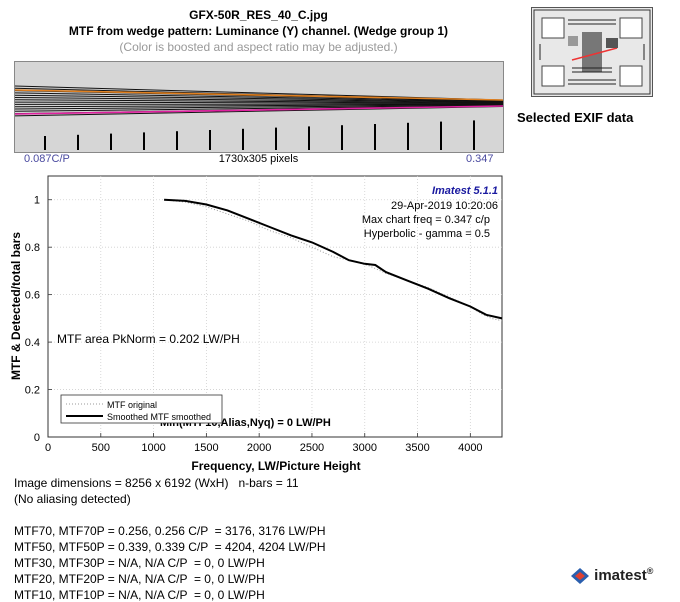 This screenshot has height=602, width=680. I want to click on legend-label-original: MTF original, so click(132, 405).